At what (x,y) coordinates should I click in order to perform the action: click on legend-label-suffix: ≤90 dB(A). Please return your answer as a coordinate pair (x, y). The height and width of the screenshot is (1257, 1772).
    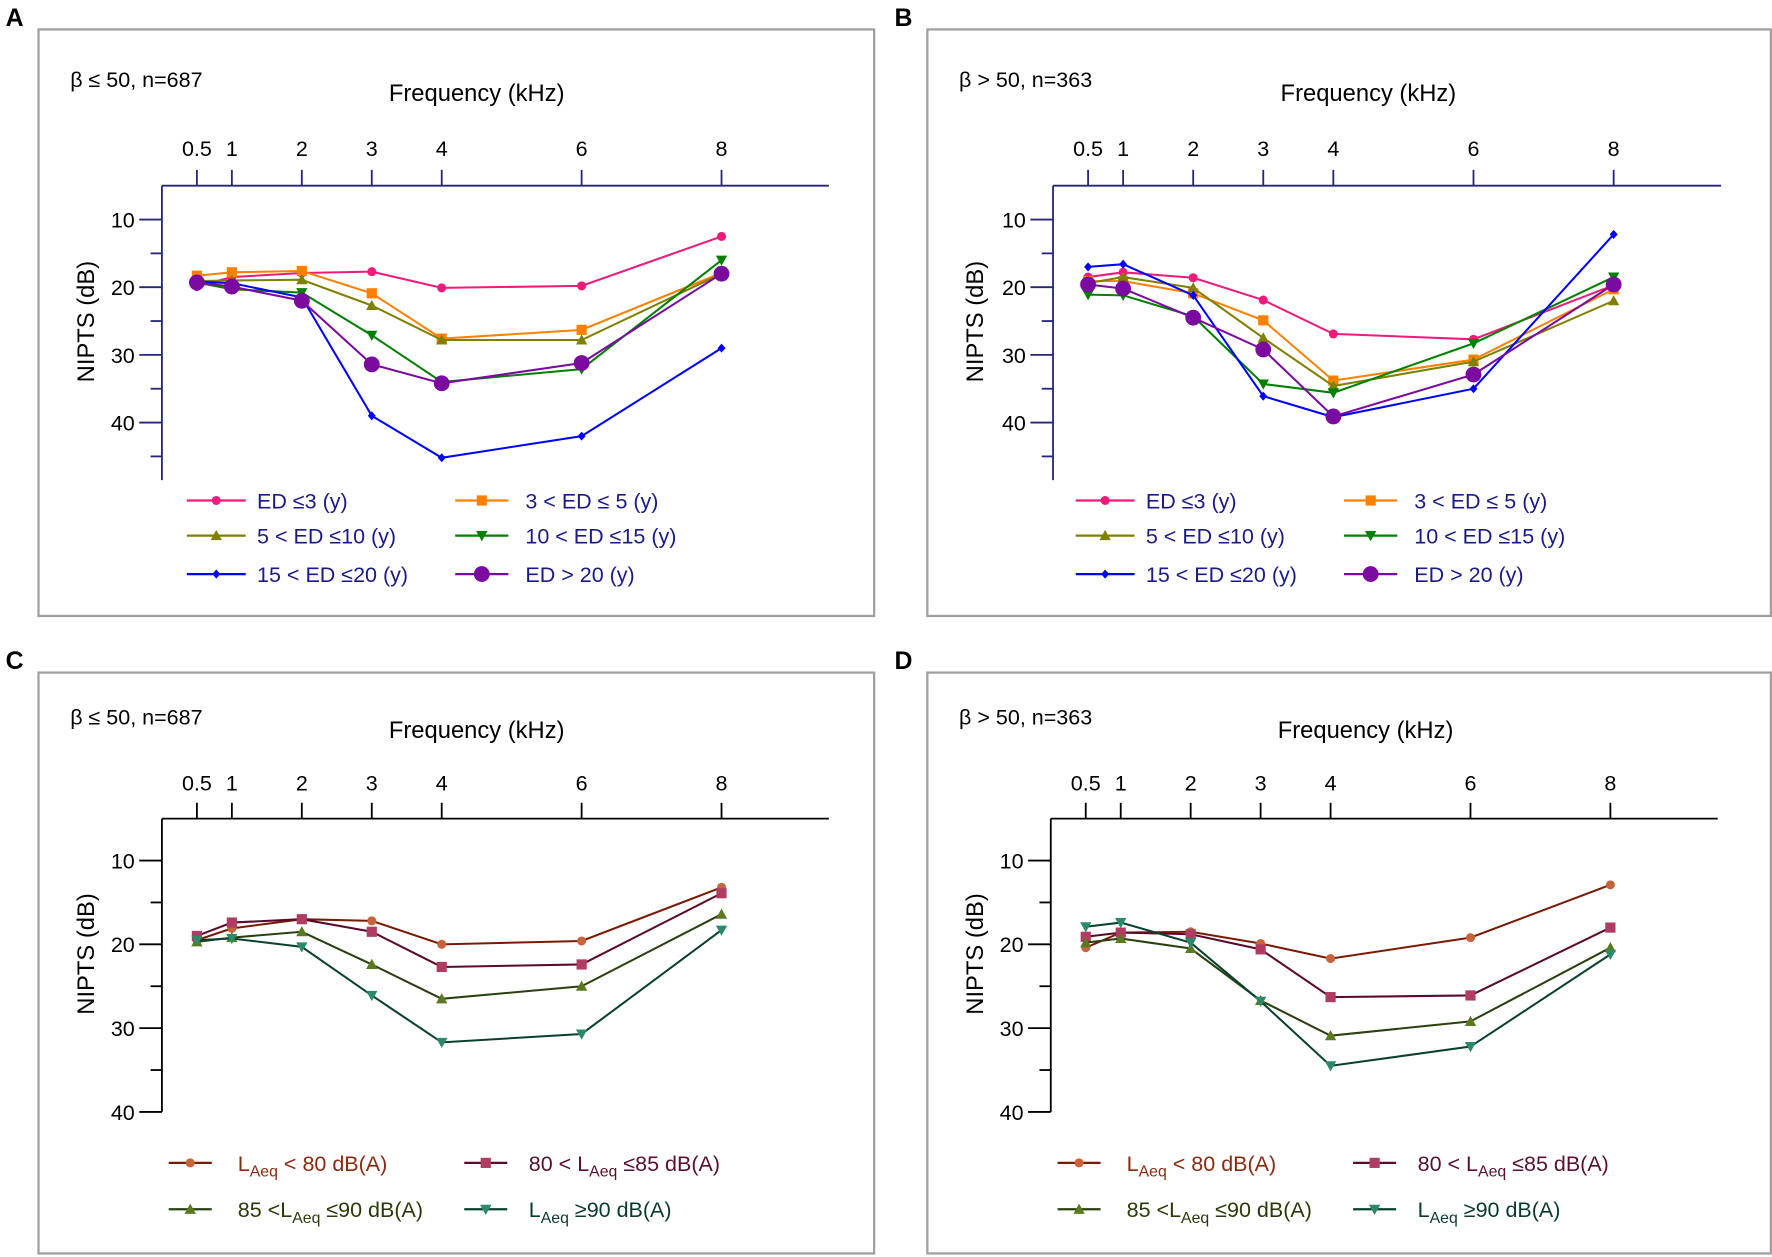
    Looking at the image, I should click on (1260, 1210).